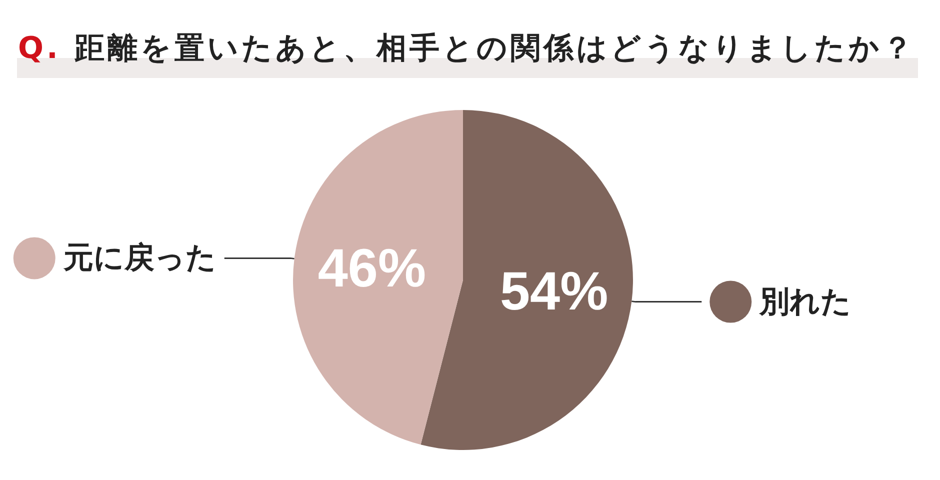 This screenshot has height=480, width=940. What do you see at coordinates (805, 302) in the screenshot?
I see `legend-label: 別れた` at bounding box center [805, 302].